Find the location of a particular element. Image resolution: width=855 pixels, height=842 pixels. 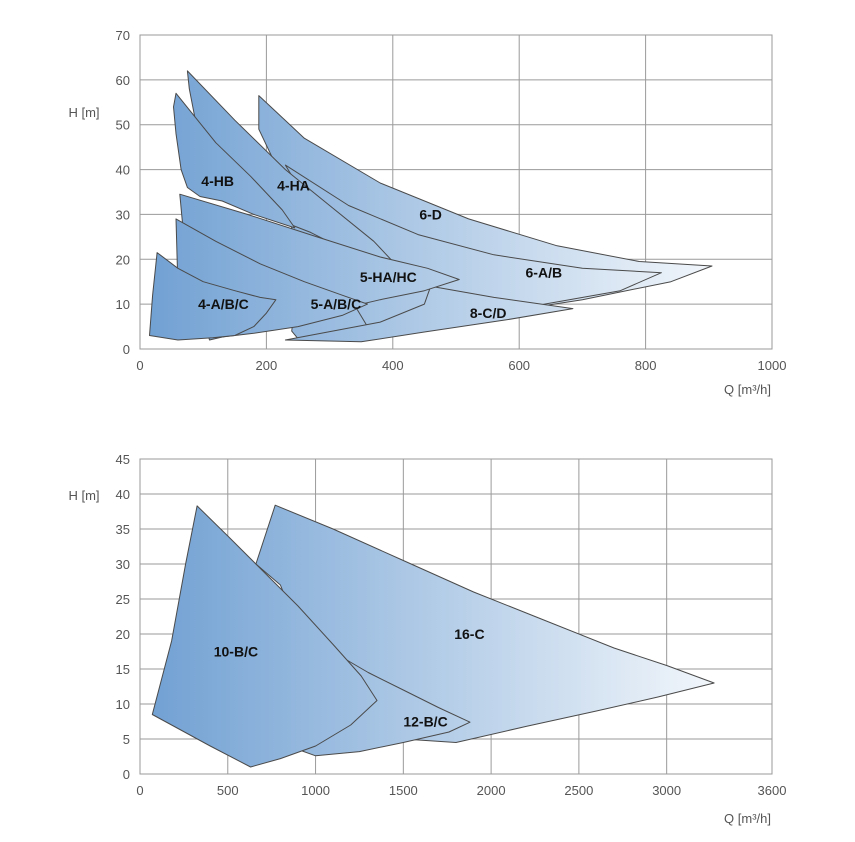

x-tick-label: 3000 is located at coordinates (666, 790).